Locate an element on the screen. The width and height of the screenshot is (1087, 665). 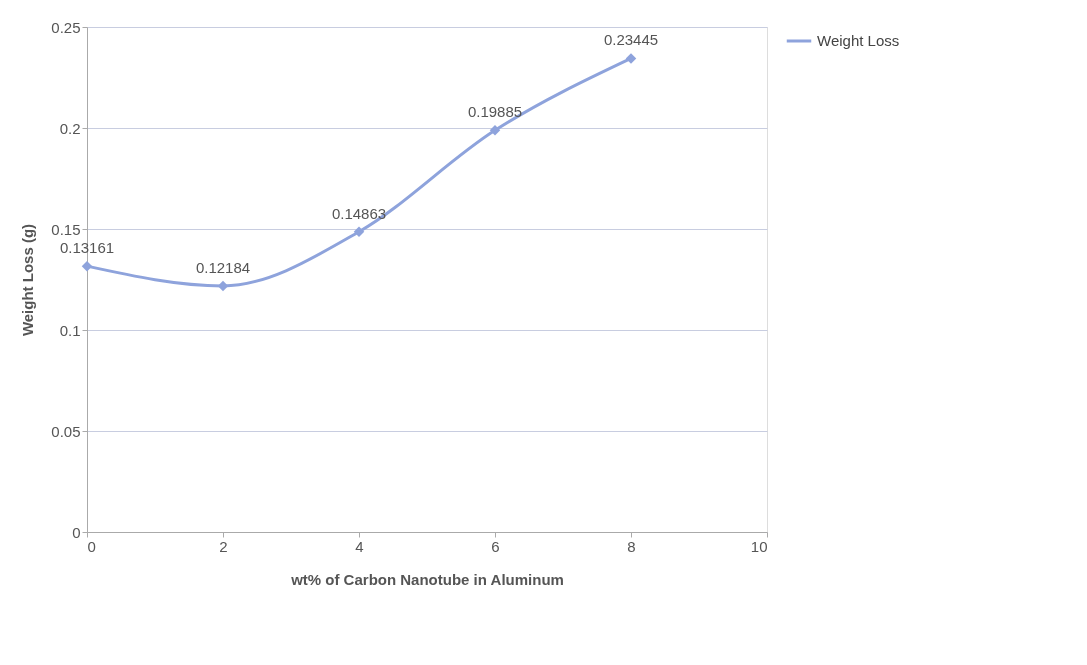
data-label: 0.14863 is located at coordinates (359, 213).